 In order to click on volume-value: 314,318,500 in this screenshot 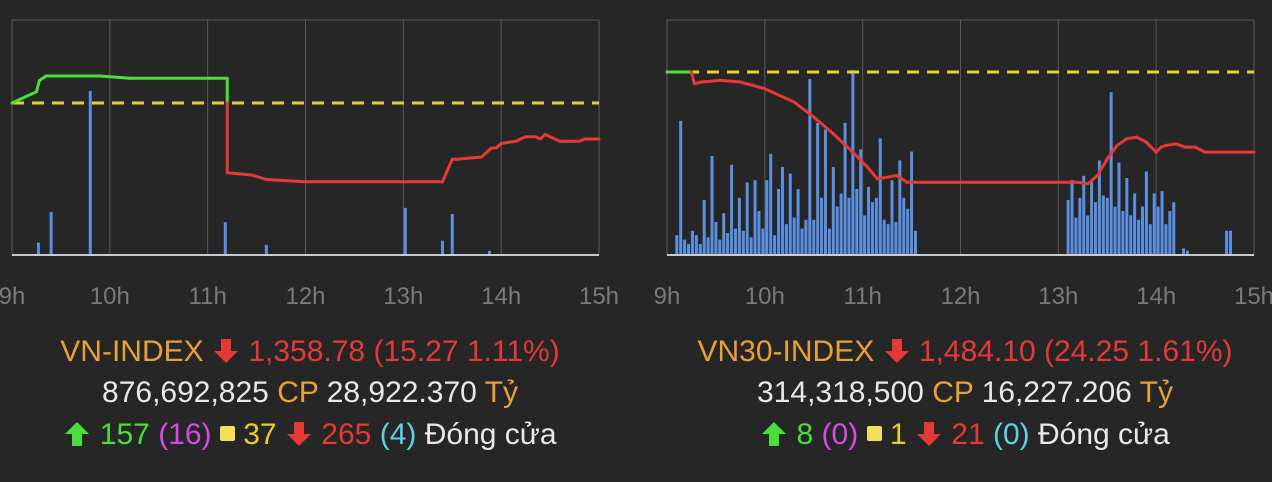, I will do `click(840, 392)`.